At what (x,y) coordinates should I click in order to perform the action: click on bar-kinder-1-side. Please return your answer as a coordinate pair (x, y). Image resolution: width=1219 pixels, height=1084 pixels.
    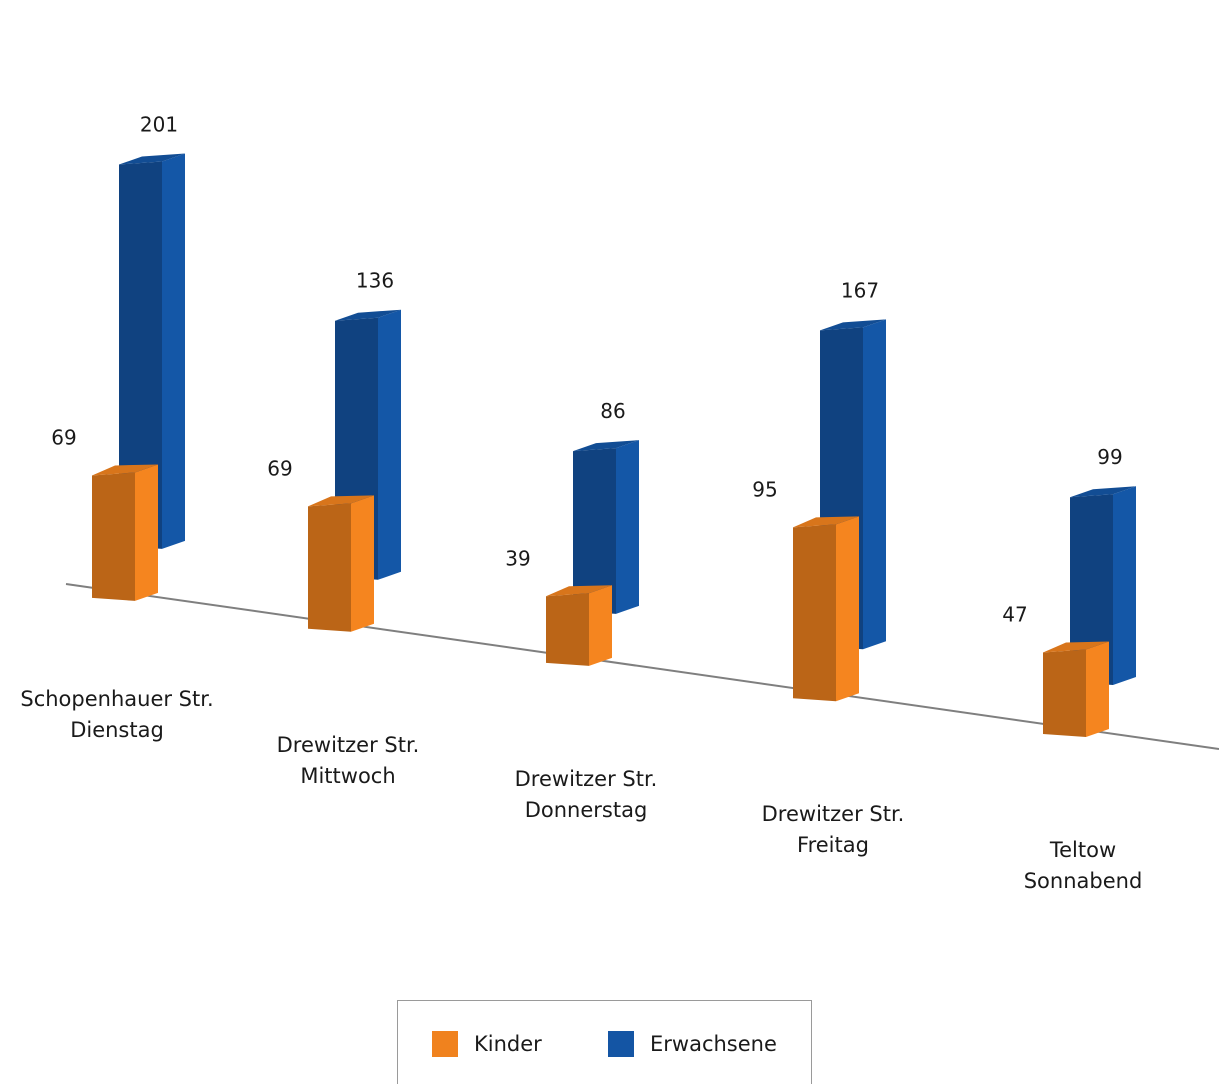
    Looking at the image, I should click on (362, 563).